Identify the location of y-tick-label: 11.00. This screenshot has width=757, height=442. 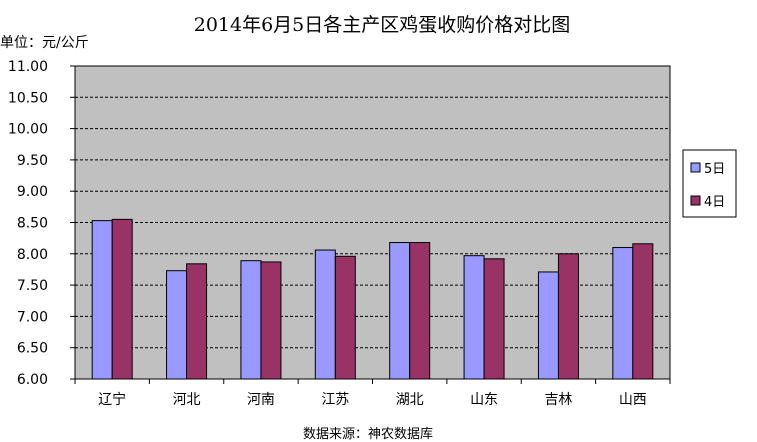
(28, 67).